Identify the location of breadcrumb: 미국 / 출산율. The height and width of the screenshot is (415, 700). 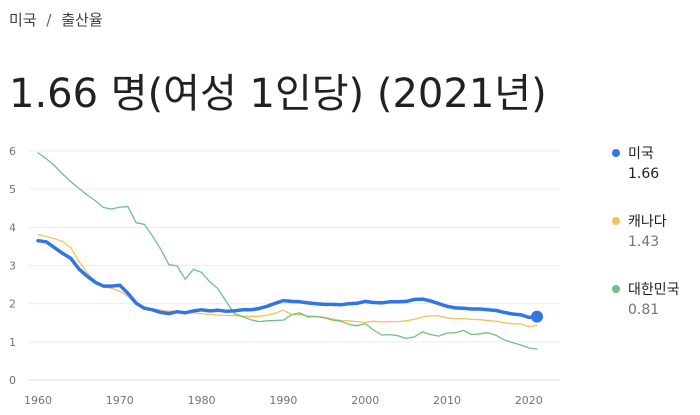
(56, 19).